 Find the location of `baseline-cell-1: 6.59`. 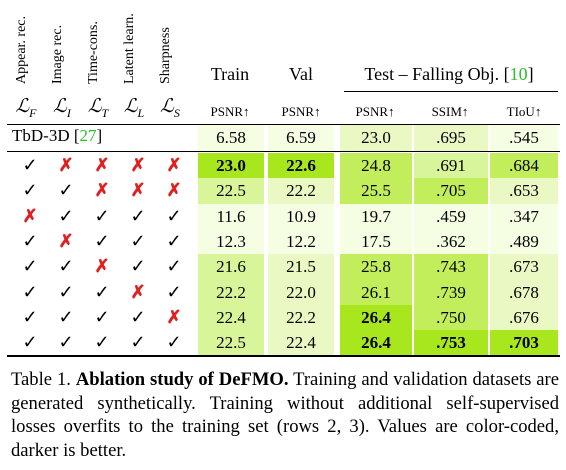

baseline-cell-1: 6.59 is located at coordinates (301, 138).